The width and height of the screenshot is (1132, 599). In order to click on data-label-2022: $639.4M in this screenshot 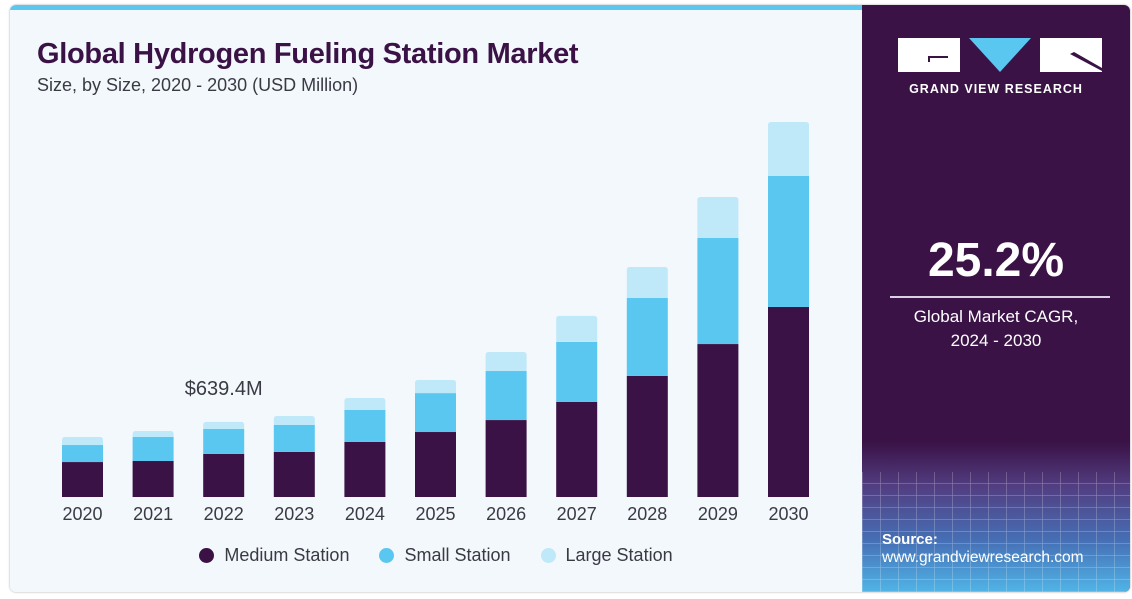, I will do `click(224, 389)`.